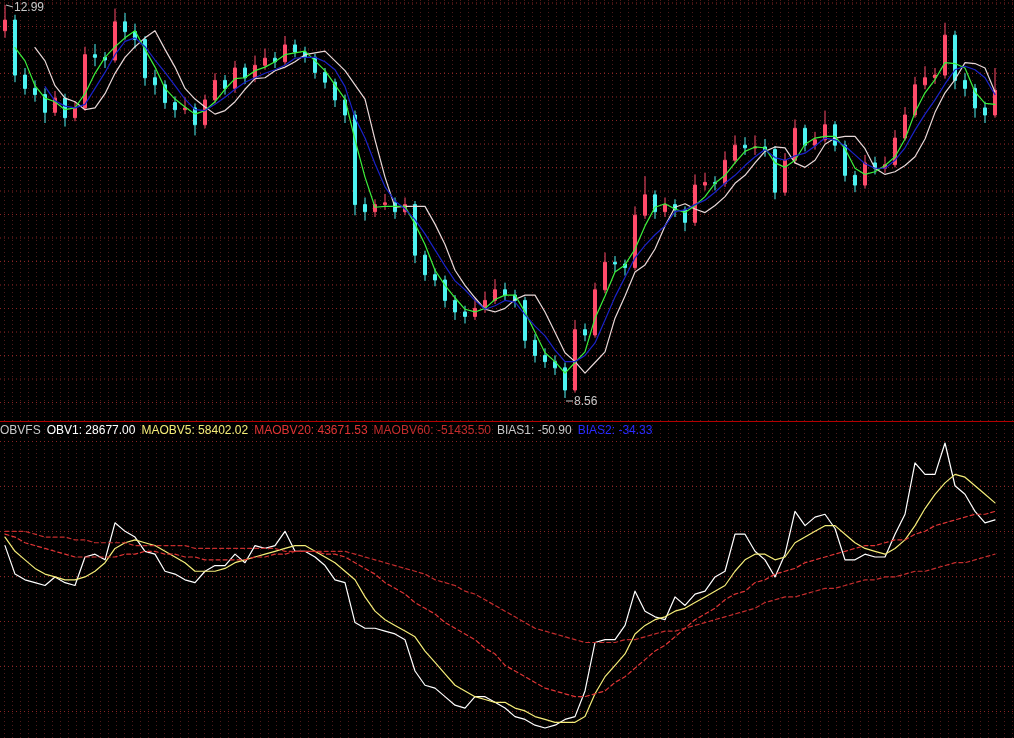 The width and height of the screenshot is (1014, 738). What do you see at coordinates (432, 430) in the screenshot?
I see `text: MAOBV60: -51435.50` at bounding box center [432, 430].